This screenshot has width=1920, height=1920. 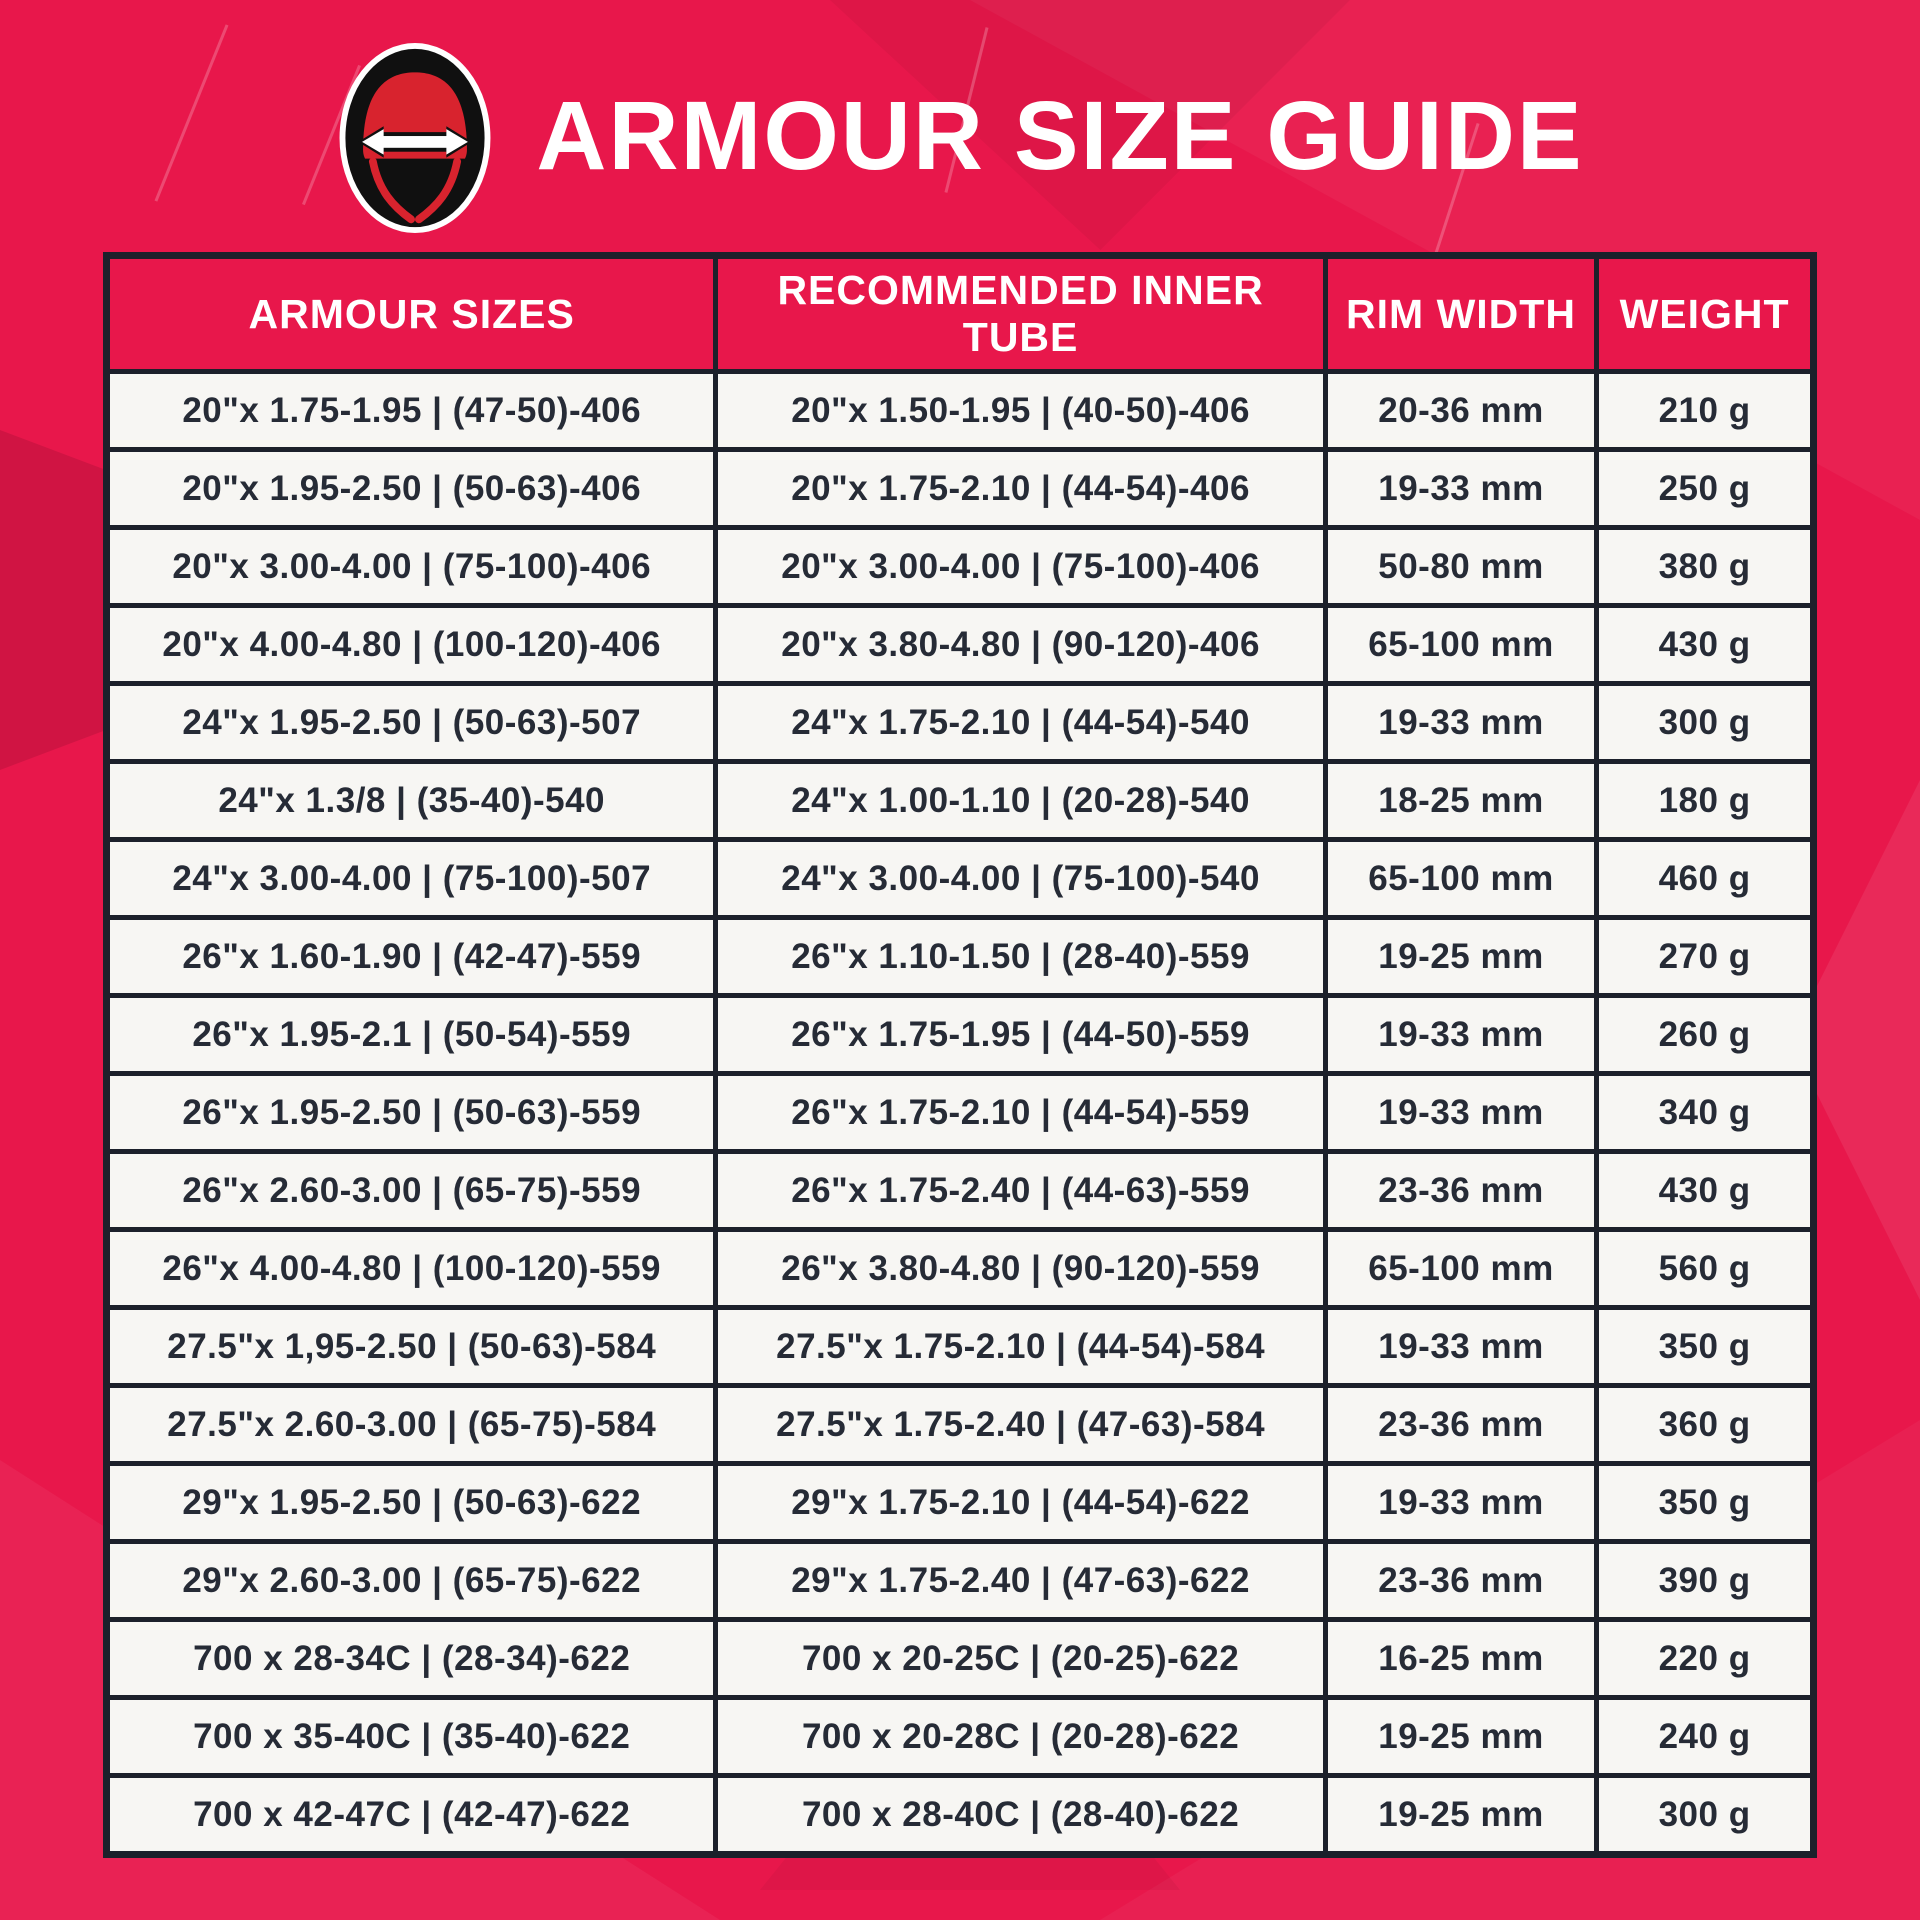 What do you see at coordinates (411, 488) in the screenshot?
I see `armour-size-cell: 20"x 1.95-2.50 | (50-63)-406` at bounding box center [411, 488].